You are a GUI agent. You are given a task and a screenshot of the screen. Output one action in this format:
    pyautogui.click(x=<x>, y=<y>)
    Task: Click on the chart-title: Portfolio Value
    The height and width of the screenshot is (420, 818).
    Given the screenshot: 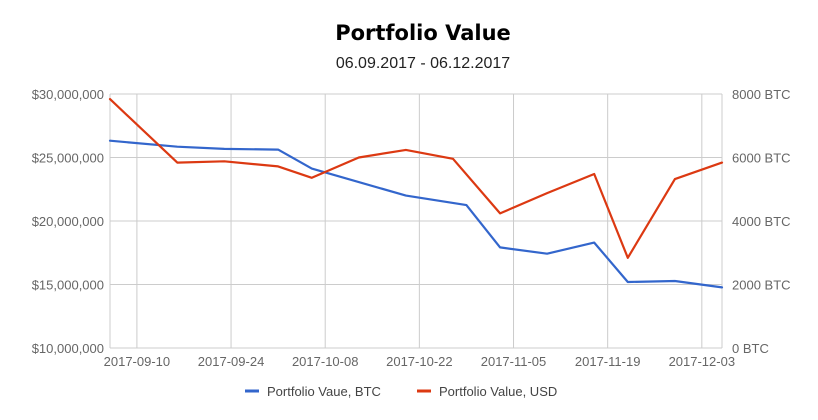 What is the action you would take?
    pyautogui.click(x=423, y=33)
    